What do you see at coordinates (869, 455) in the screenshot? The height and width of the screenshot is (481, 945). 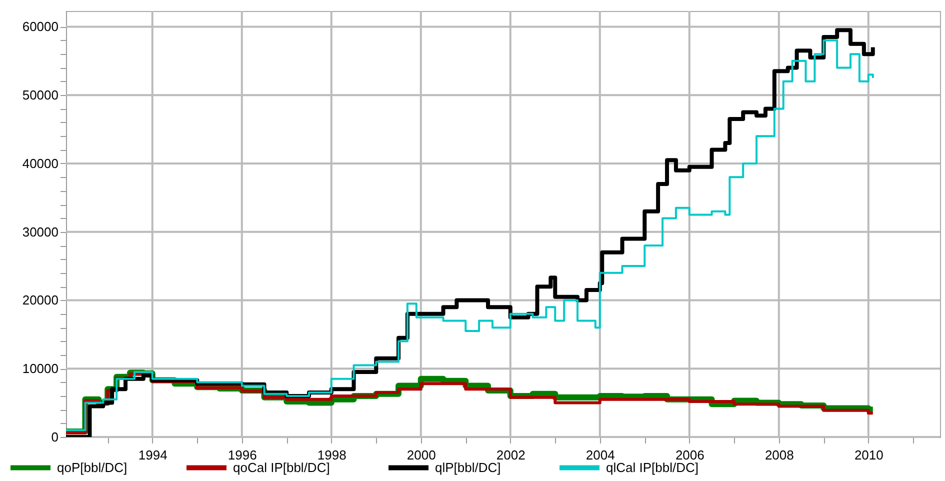 I see `x-tick-label: 2010` at bounding box center [869, 455].